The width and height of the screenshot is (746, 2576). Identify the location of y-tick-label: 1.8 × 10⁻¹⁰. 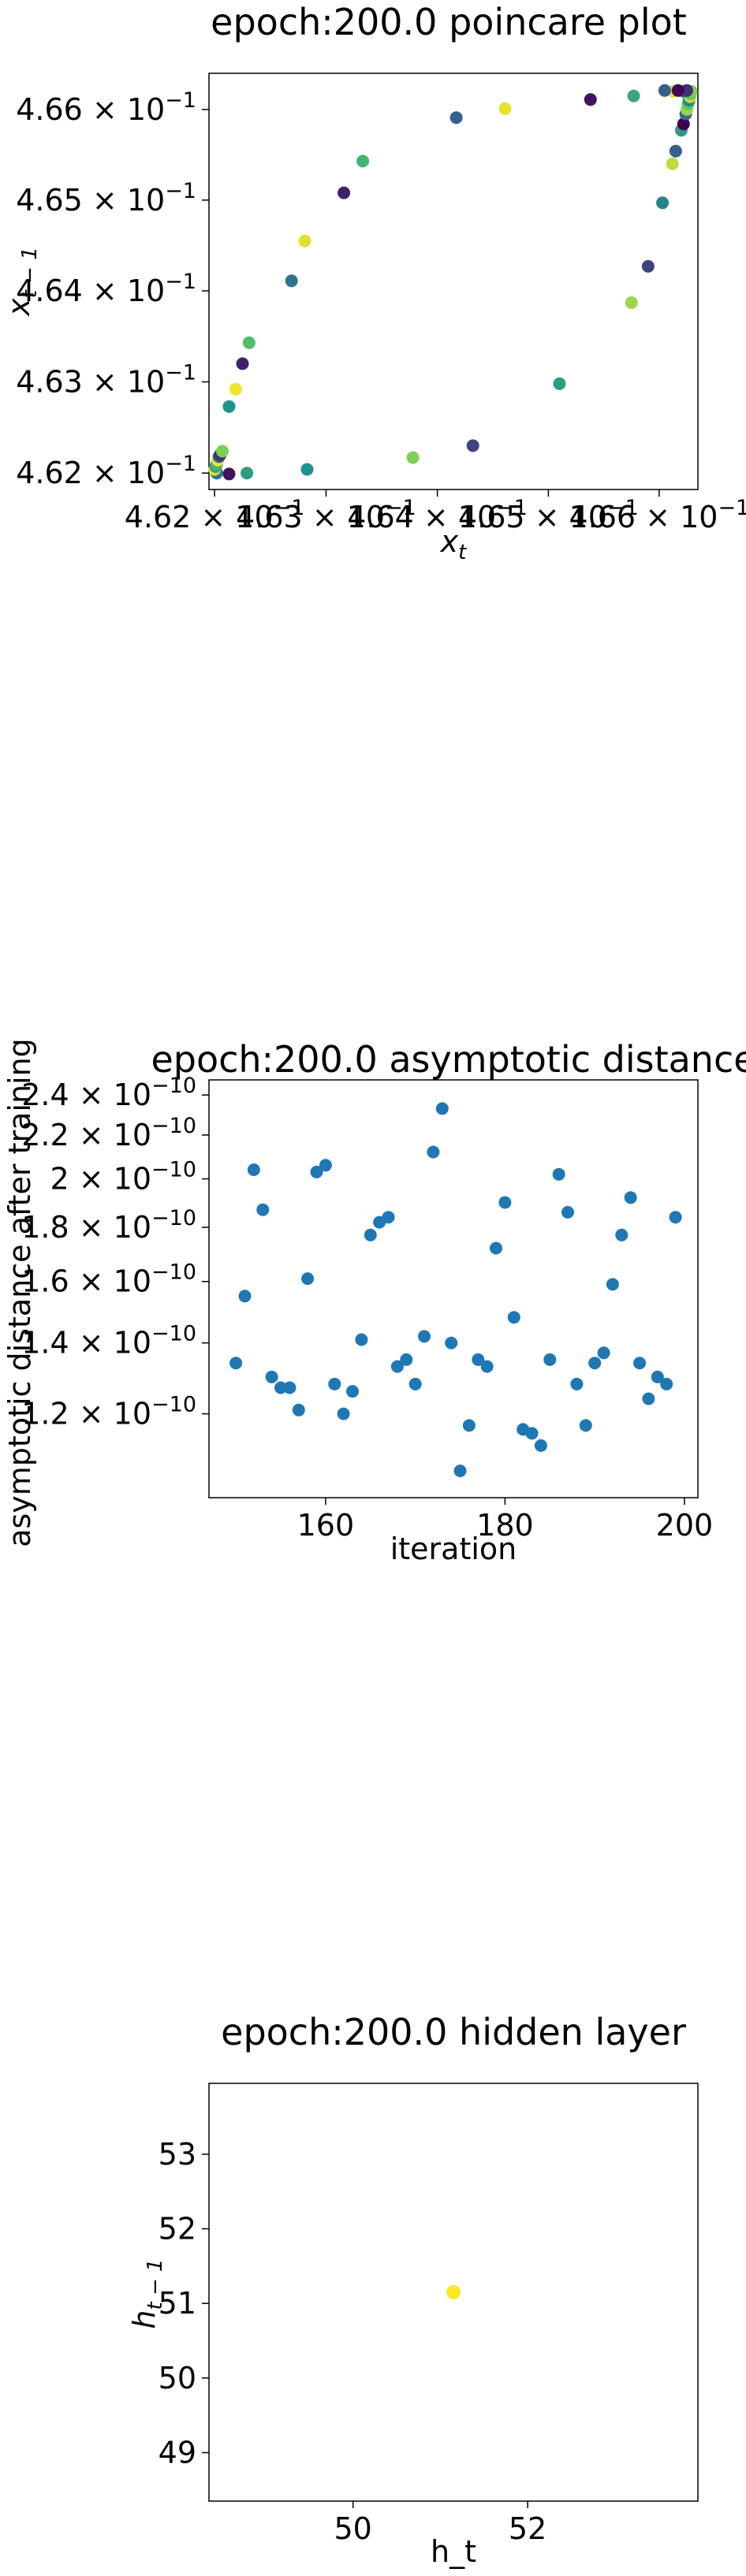
(109, 1225).